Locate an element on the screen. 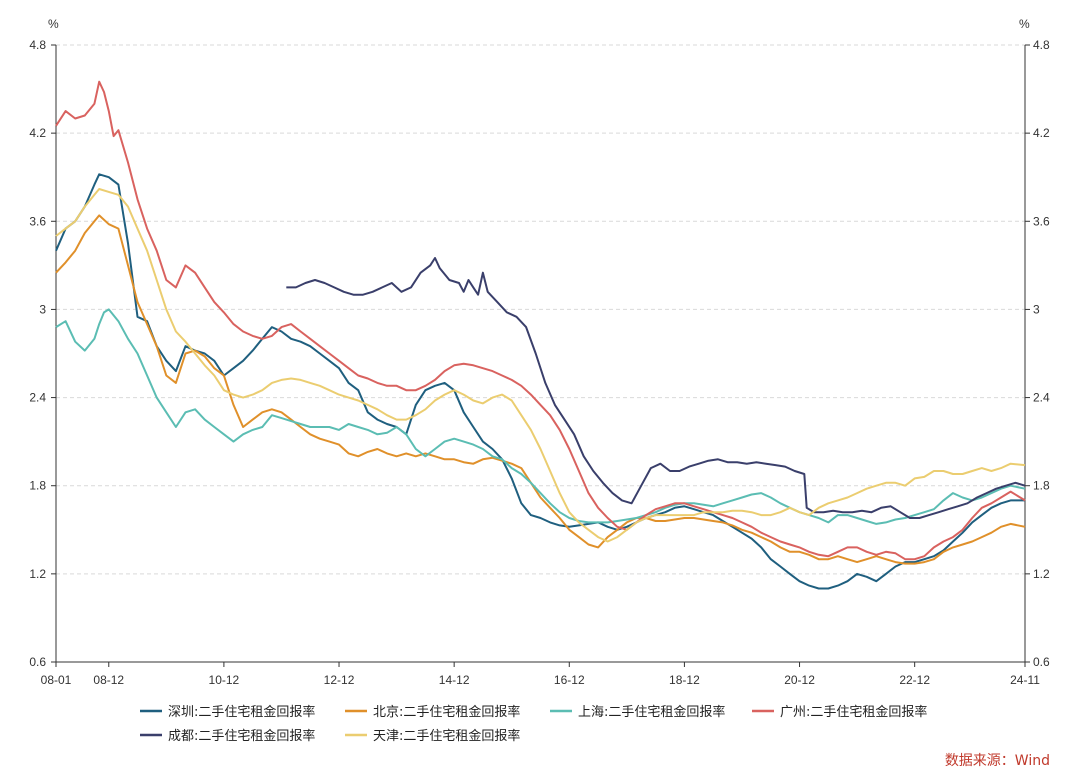  x-tick-label: 24-11 is located at coordinates (1025, 680).